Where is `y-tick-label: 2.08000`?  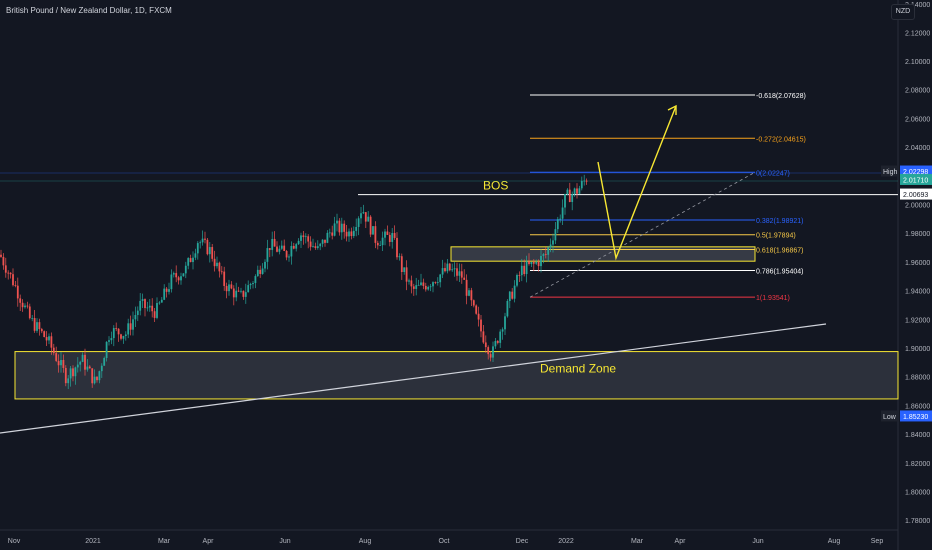
y-tick-label: 2.08000 is located at coordinates (917, 91).